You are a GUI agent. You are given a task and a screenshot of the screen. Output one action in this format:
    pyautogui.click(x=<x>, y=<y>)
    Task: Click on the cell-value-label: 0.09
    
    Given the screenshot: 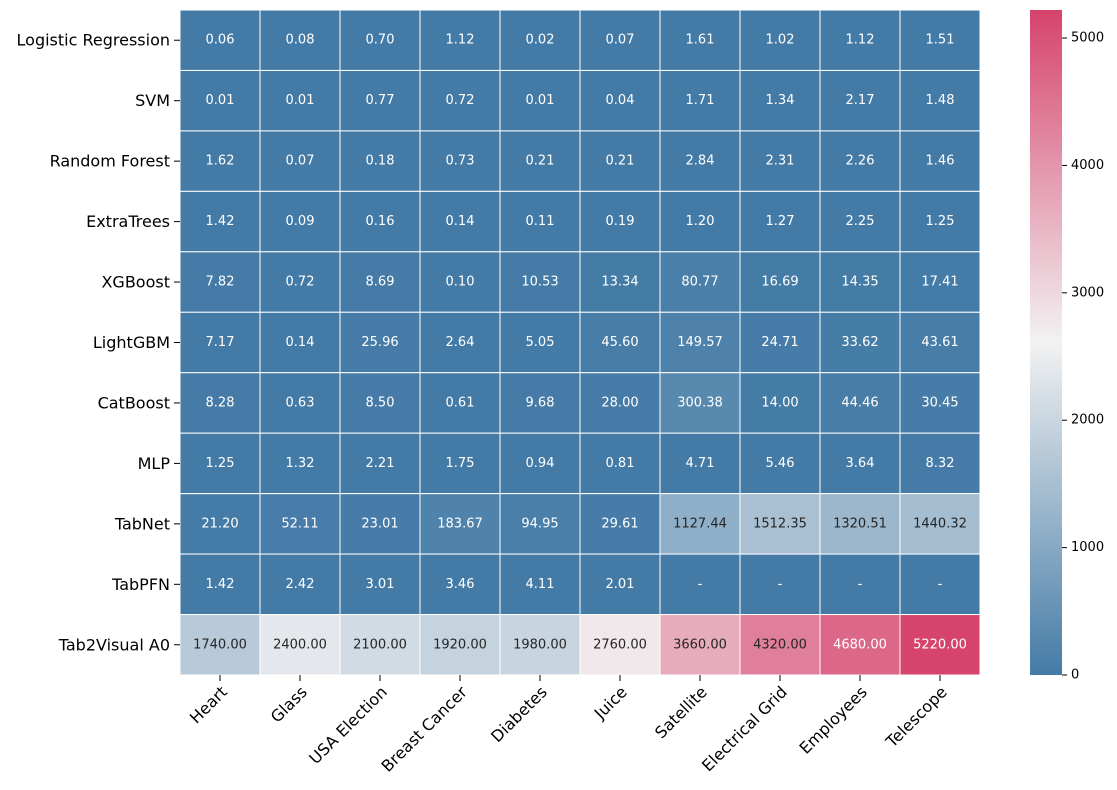 What is the action you would take?
    pyautogui.click(x=300, y=221)
    